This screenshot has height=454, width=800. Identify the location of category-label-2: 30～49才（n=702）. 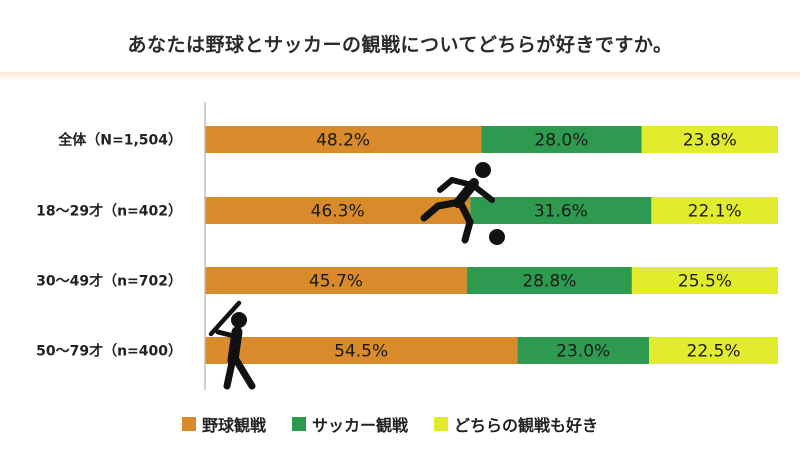
(109, 281).